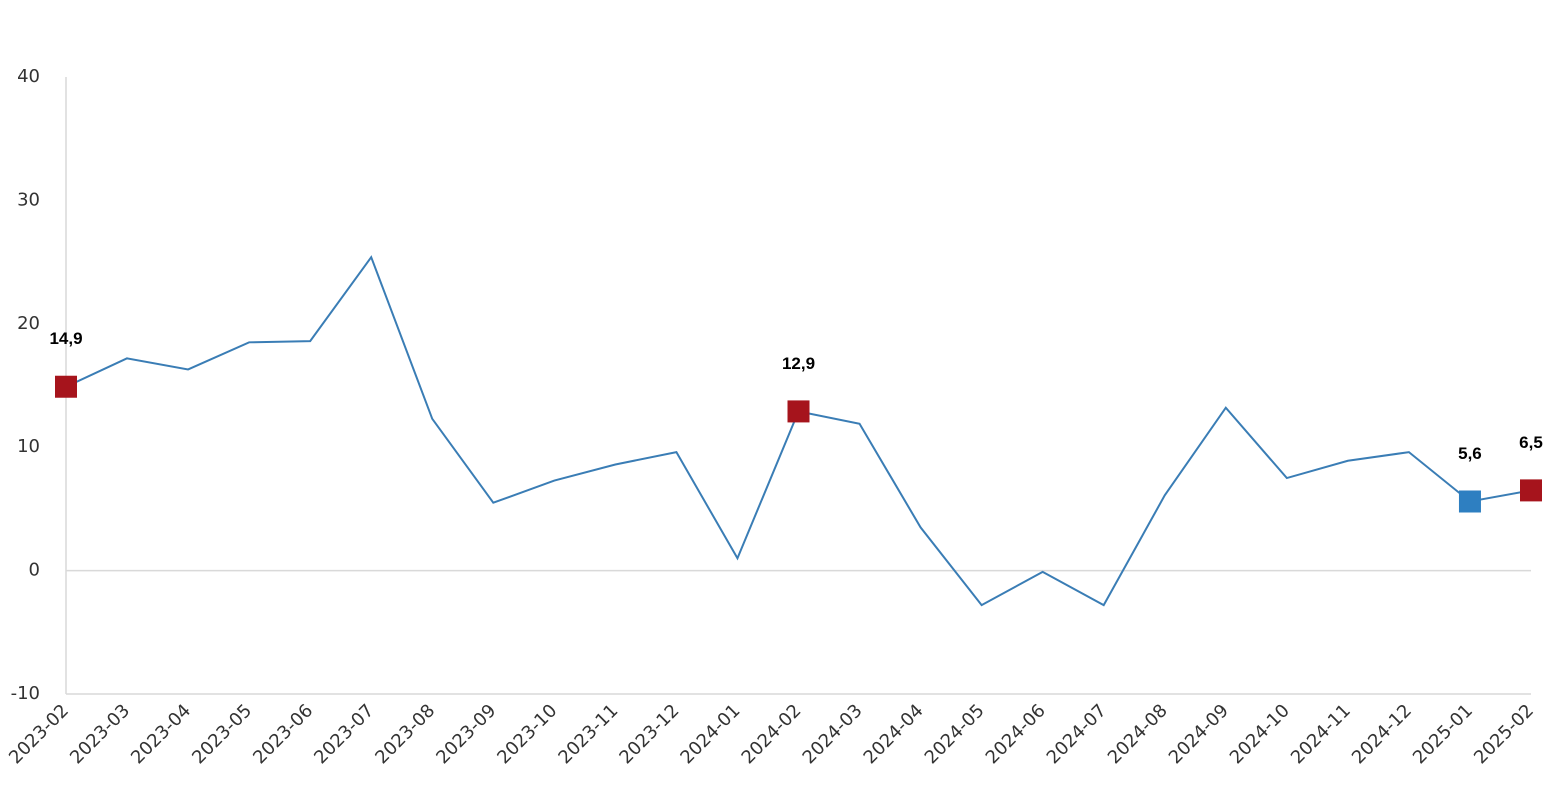 The image size is (1556, 800). Describe the element at coordinates (527, 734) in the screenshot. I see `x-tick-label: 2023-10` at that location.